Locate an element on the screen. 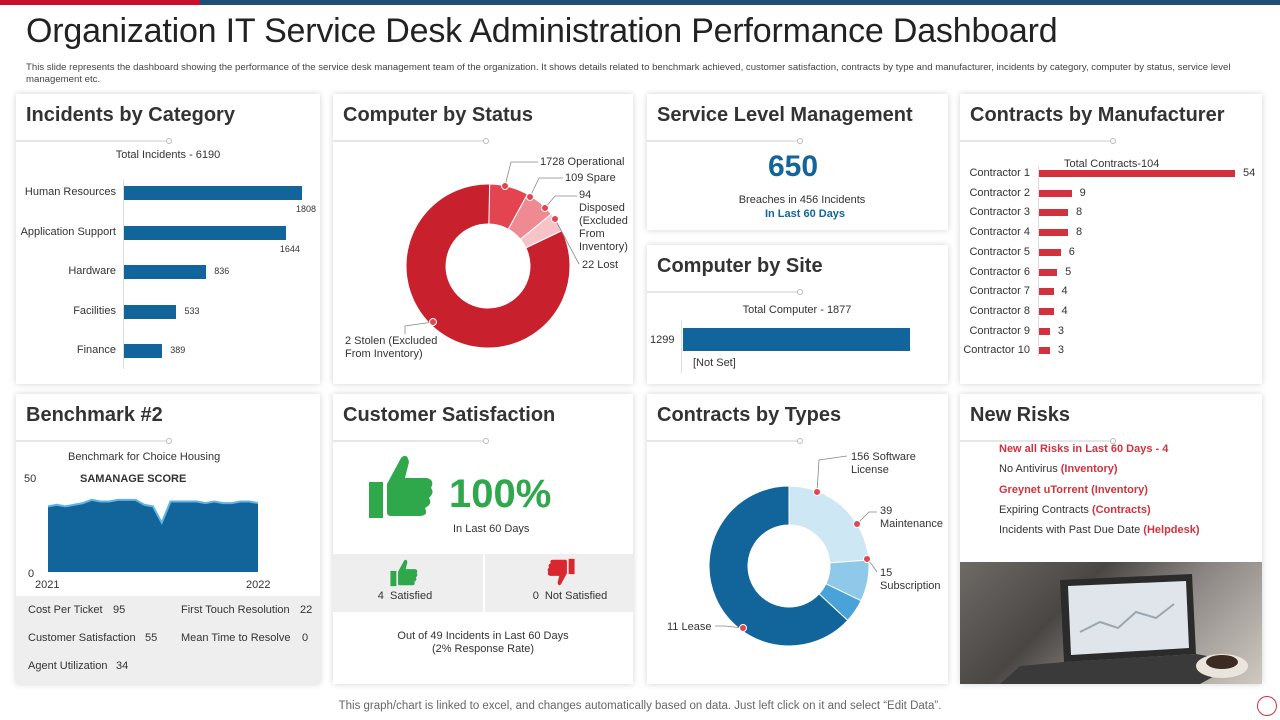  manufacturer-value-label: 54 is located at coordinates (1249, 173).